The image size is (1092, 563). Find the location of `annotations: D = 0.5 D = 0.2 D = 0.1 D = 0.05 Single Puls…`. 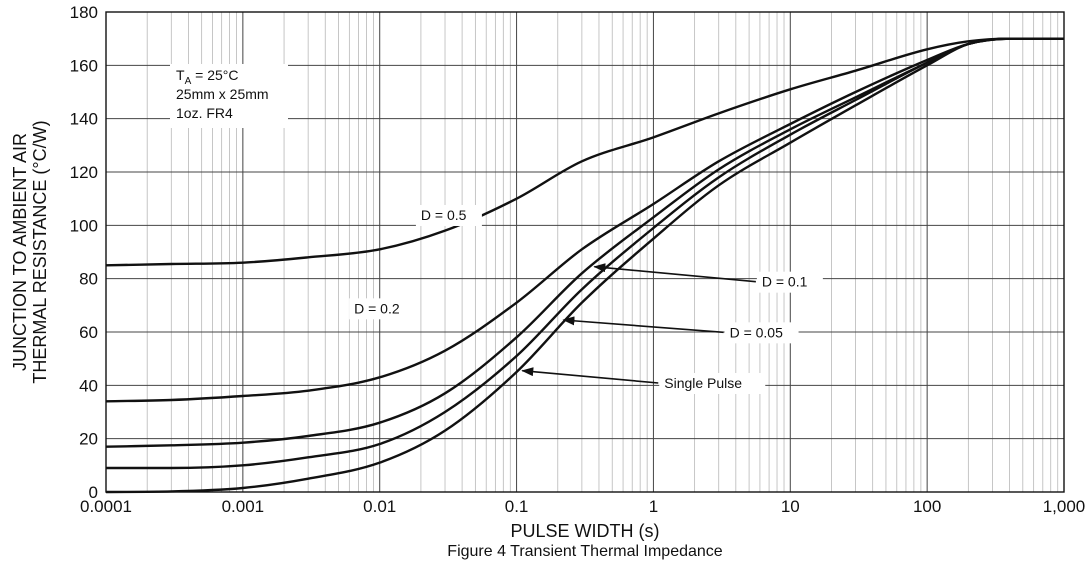

annotations: D = 0.5 D = 0.2 D = 0.1 D = 0.05 Single Puls… is located at coordinates (586, 299).